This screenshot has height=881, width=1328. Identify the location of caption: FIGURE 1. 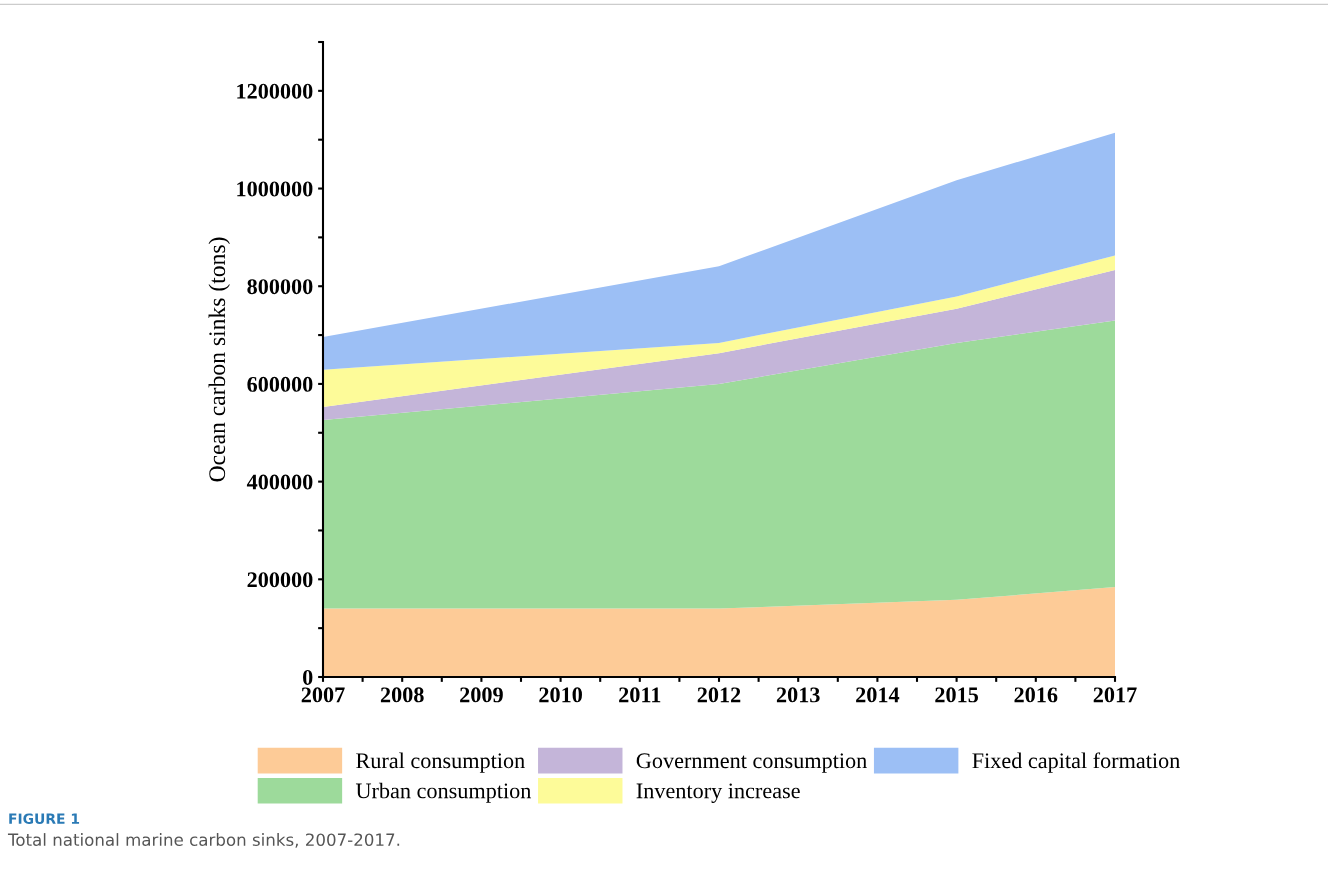
(44, 818).